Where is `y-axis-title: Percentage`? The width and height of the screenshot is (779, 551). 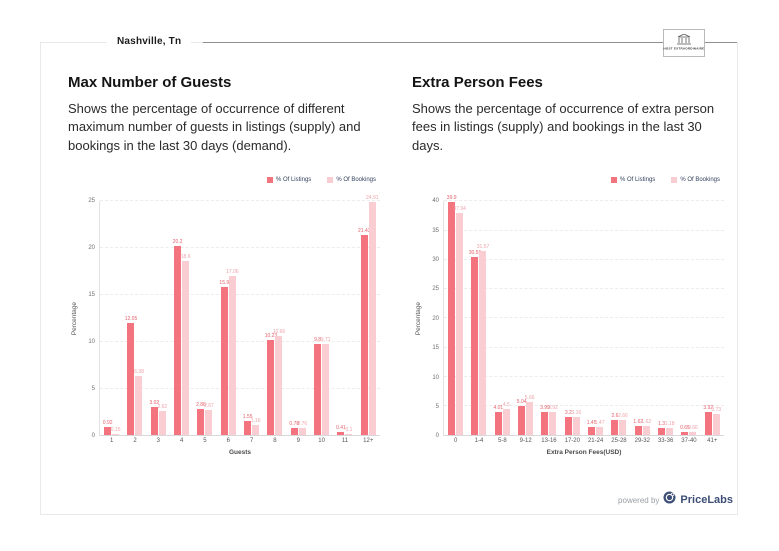 y-axis-title: Percentage is located at coordinates (74, 319).